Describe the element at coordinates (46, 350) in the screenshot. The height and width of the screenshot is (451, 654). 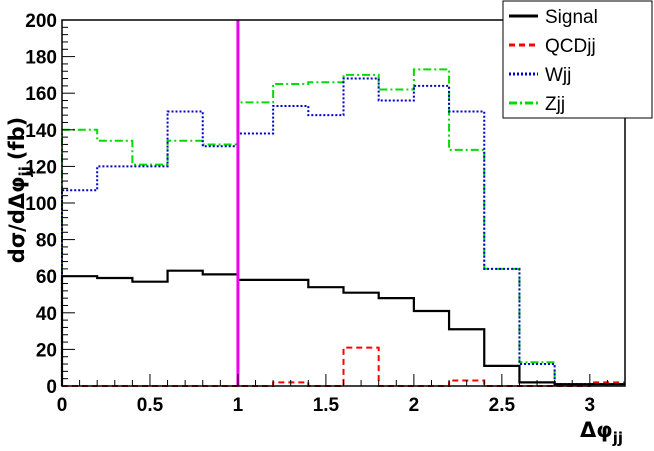
I see `y-tick-label: 20` at that location.